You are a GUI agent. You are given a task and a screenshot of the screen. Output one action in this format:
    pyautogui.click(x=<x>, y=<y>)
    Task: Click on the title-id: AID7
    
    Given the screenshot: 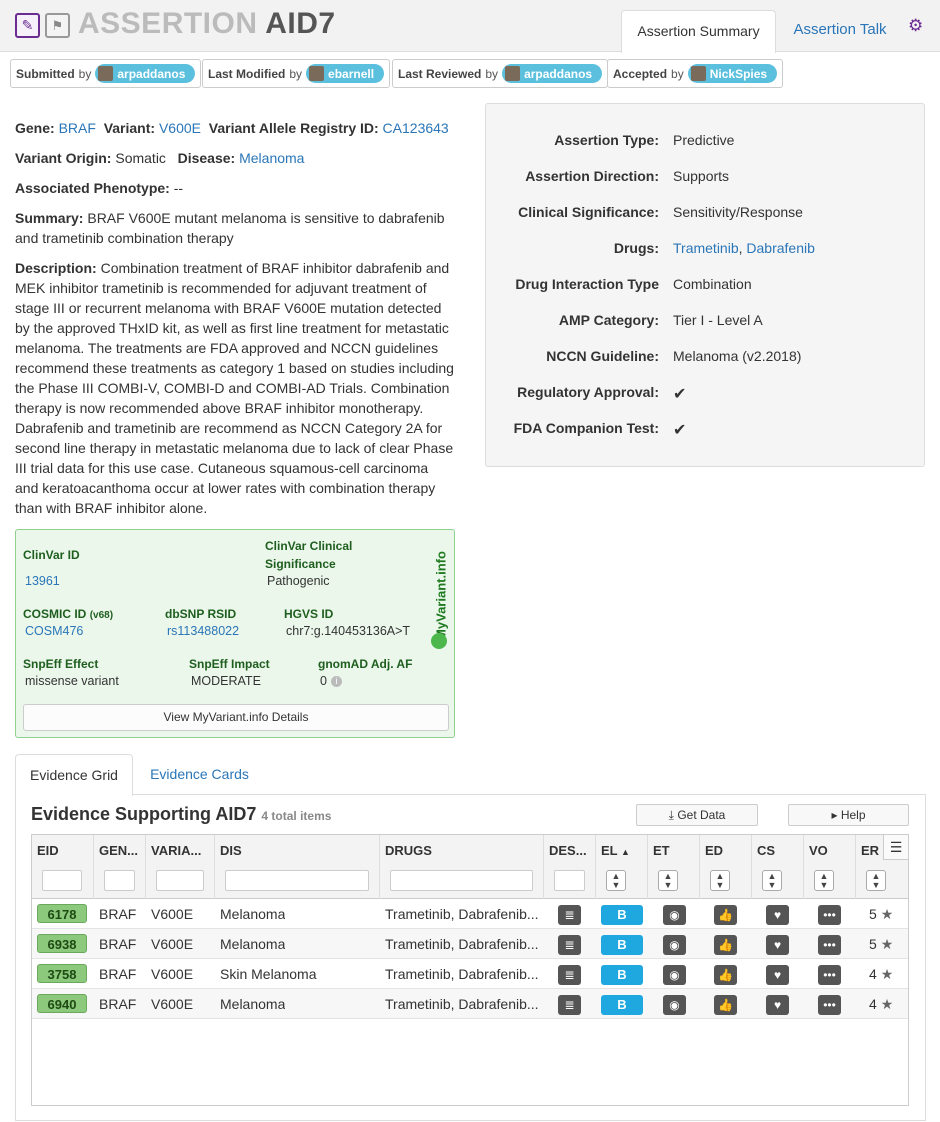 What is the action you would take?
    pyautogui.click(x=300, y=23)
    